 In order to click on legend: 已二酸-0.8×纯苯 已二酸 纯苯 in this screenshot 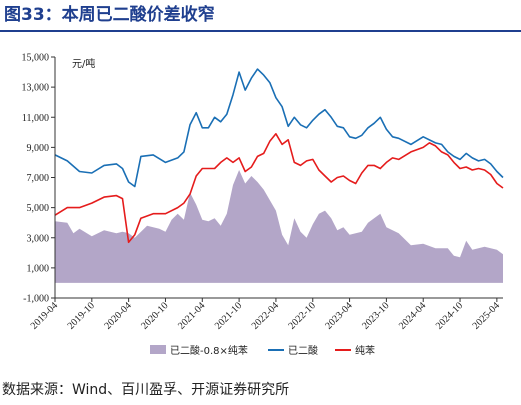, I will do `click(262, 350)`.